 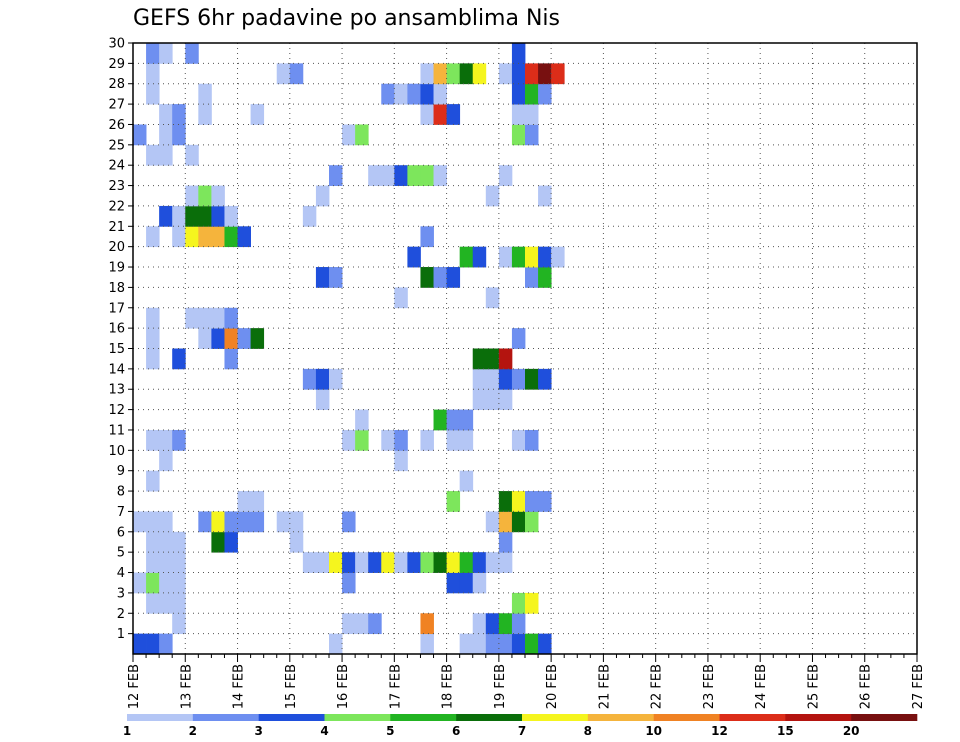 What do you see at coordinates (116, 105) in the screenshot?
I see `y-tick-label: 27` at bounding box center [116, 105].